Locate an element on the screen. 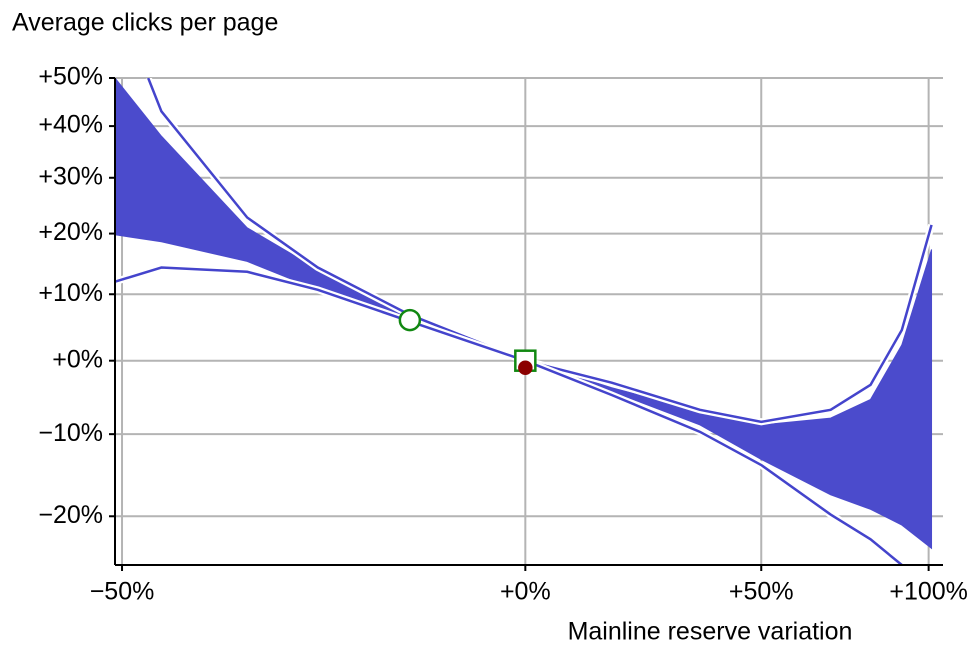 Image resolution: width=978 pixels, height=658 pixels. x-tick-label: −50% is located at coordinates (122, 592).